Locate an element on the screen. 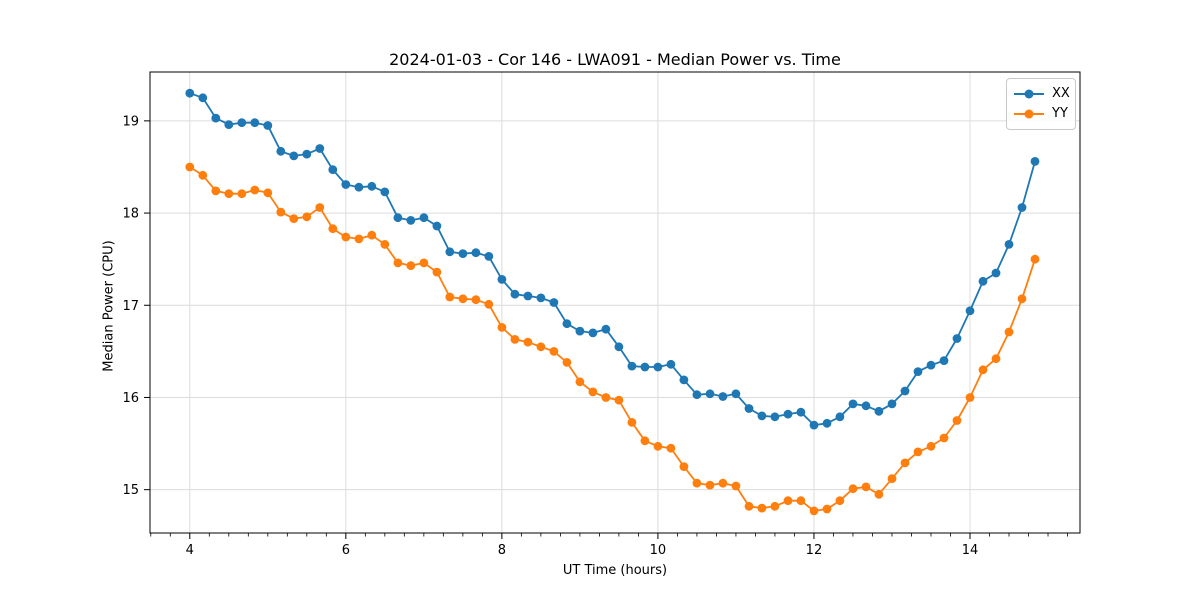 The width and height of the screenshot is (1200, 600). svg-text: 4 is located at coordinates (190, 550).